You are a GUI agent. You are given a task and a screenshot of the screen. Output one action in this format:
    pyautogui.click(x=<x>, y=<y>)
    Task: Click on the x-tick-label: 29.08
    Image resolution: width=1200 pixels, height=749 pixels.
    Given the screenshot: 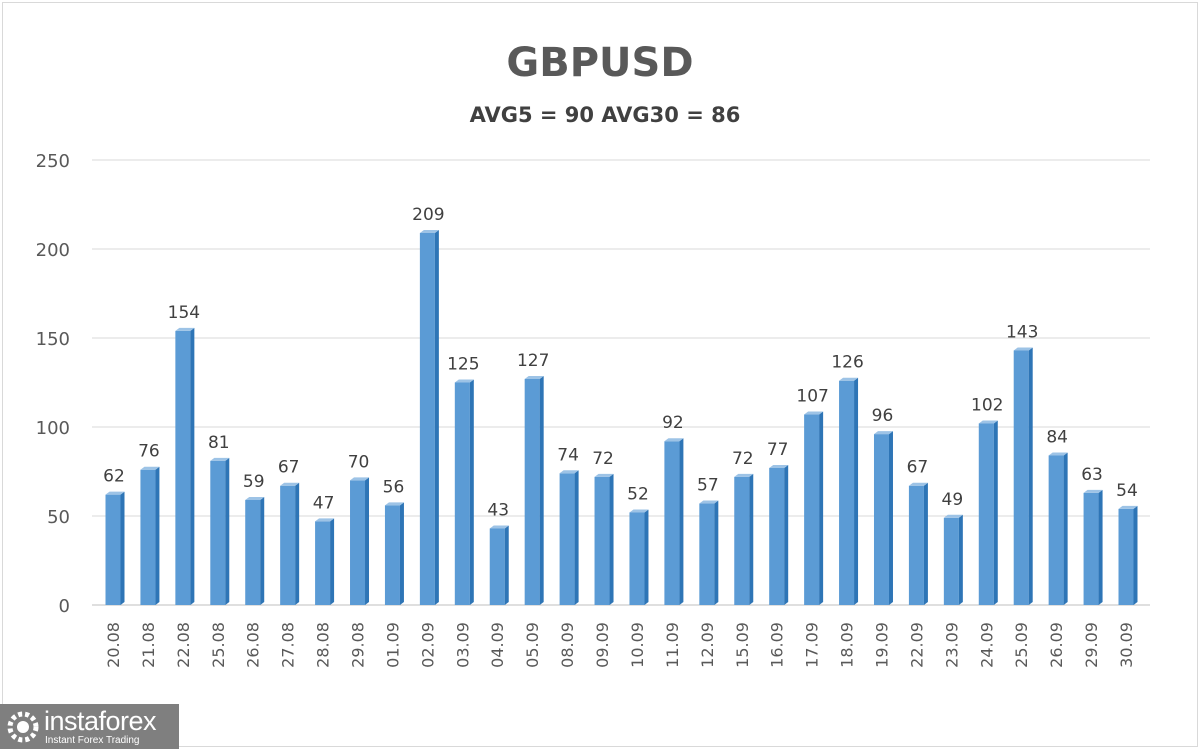 What is the action you would take?
    pyautogui.click(x=358, y=645)
    